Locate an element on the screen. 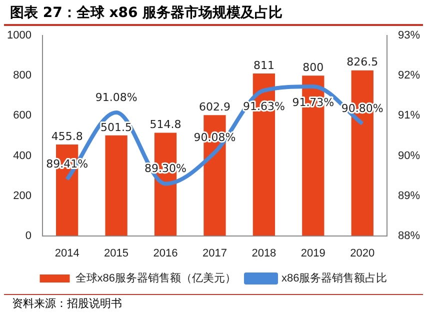 Image resolution: width=427 pixels, height=320 pixels. x-tick-label: 2019 is located at coordinates (313, 253).